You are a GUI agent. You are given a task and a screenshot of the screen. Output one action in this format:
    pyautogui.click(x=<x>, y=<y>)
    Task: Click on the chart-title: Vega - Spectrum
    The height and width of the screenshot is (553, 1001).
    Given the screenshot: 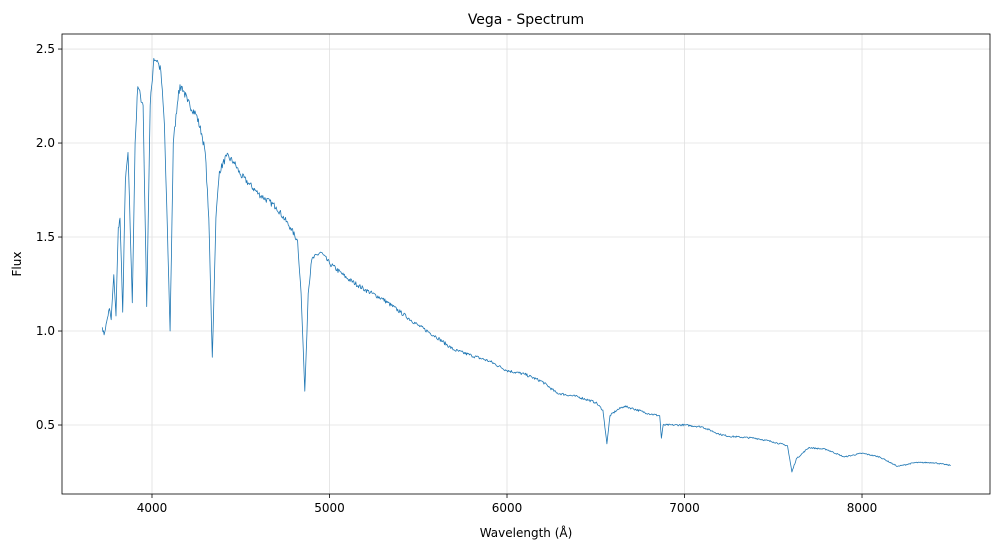 What is the action you would take?
    pyautogui.click(x=526, y=20)
    